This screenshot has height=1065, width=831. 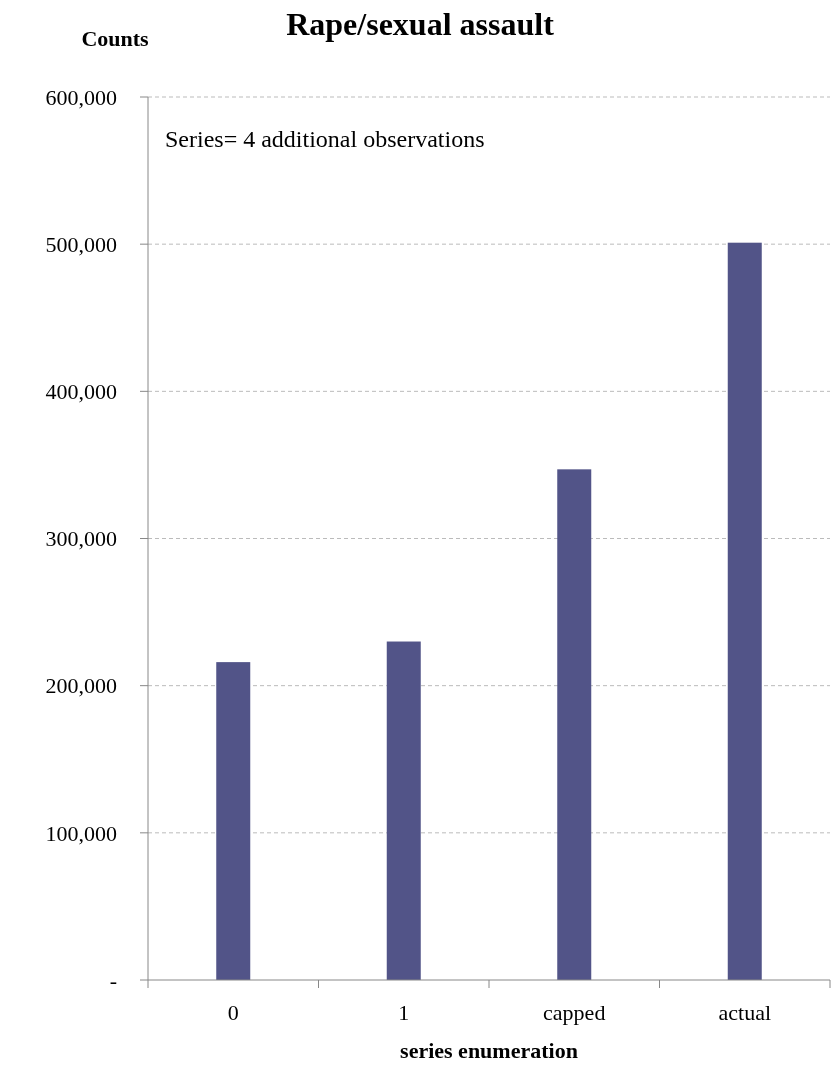 What do you see at coordinates (420, 24) in the screenshot?
I see `chart-title: Rape/sexual assault` at bounding box center [420, 24].